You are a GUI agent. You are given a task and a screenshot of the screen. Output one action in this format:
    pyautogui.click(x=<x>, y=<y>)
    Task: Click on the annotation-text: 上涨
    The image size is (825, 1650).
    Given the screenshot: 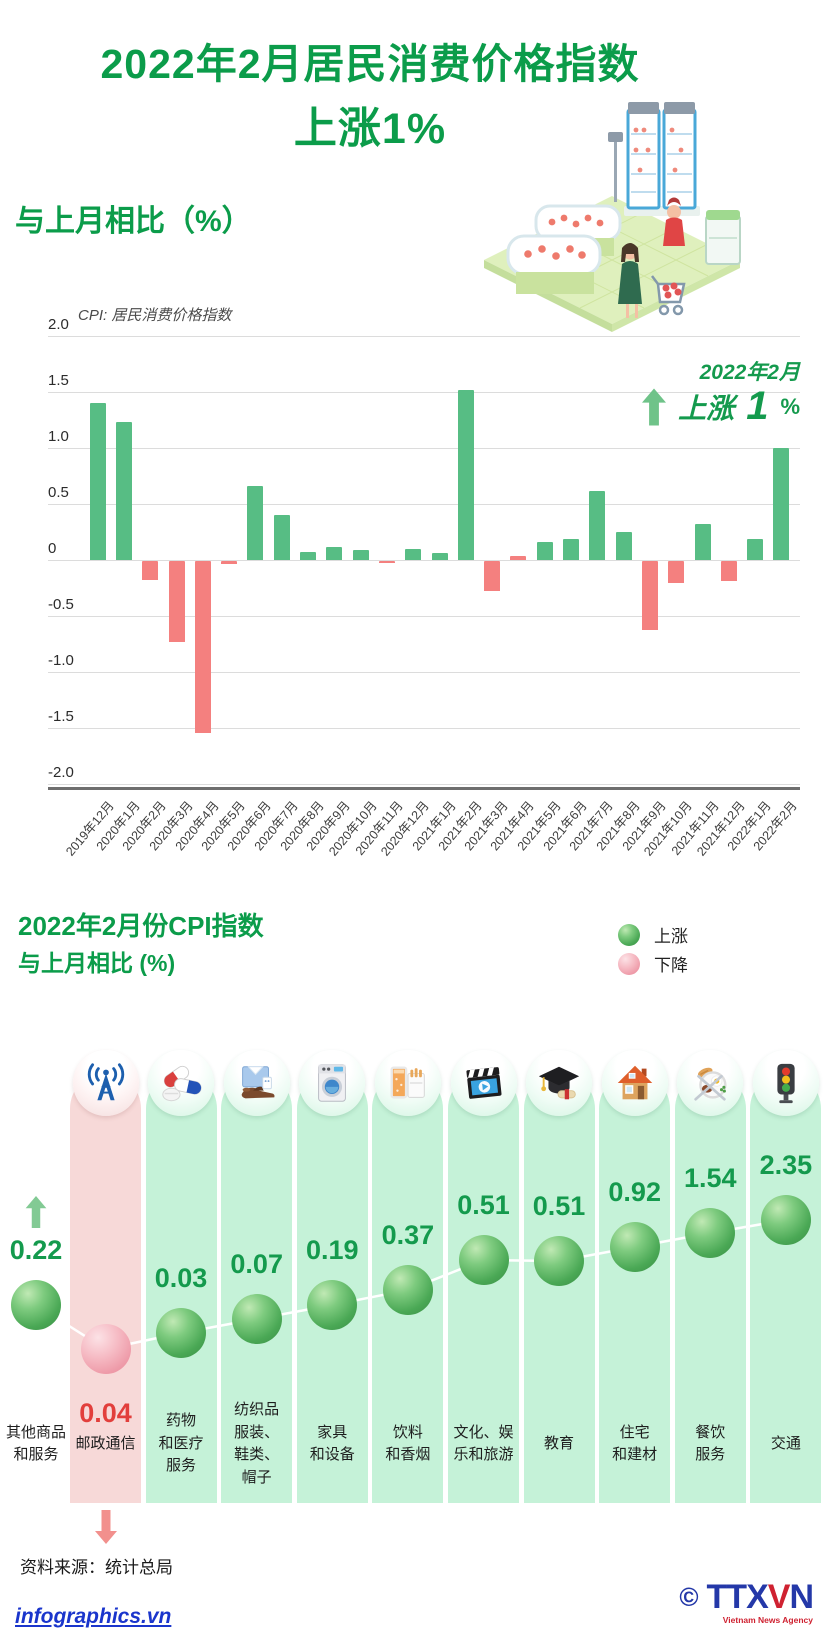 What is the action you would take?
    pyautogui.click(x=706, y=408)
    